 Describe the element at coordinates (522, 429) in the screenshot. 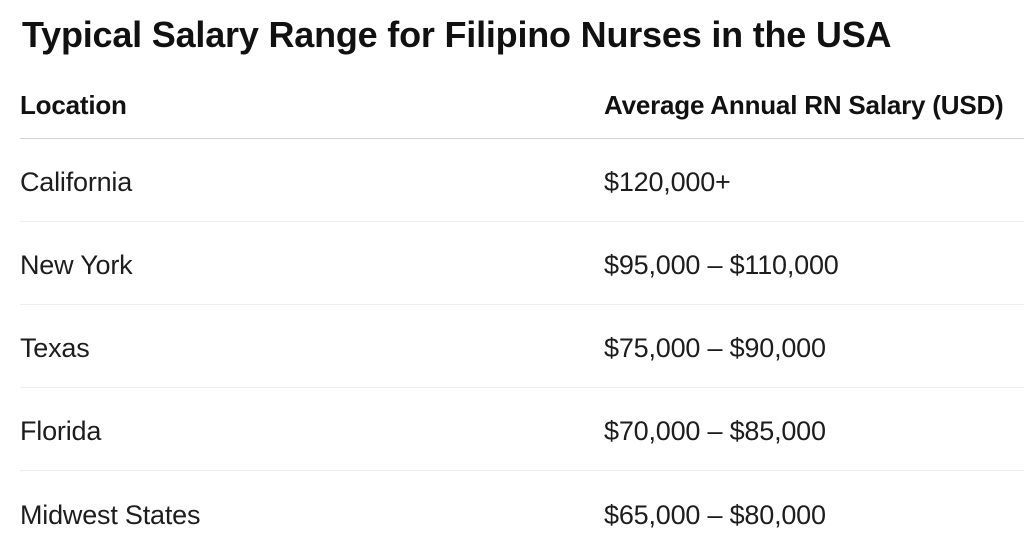

I see `table-row: Florida $70,000 – $85,000` at that location.